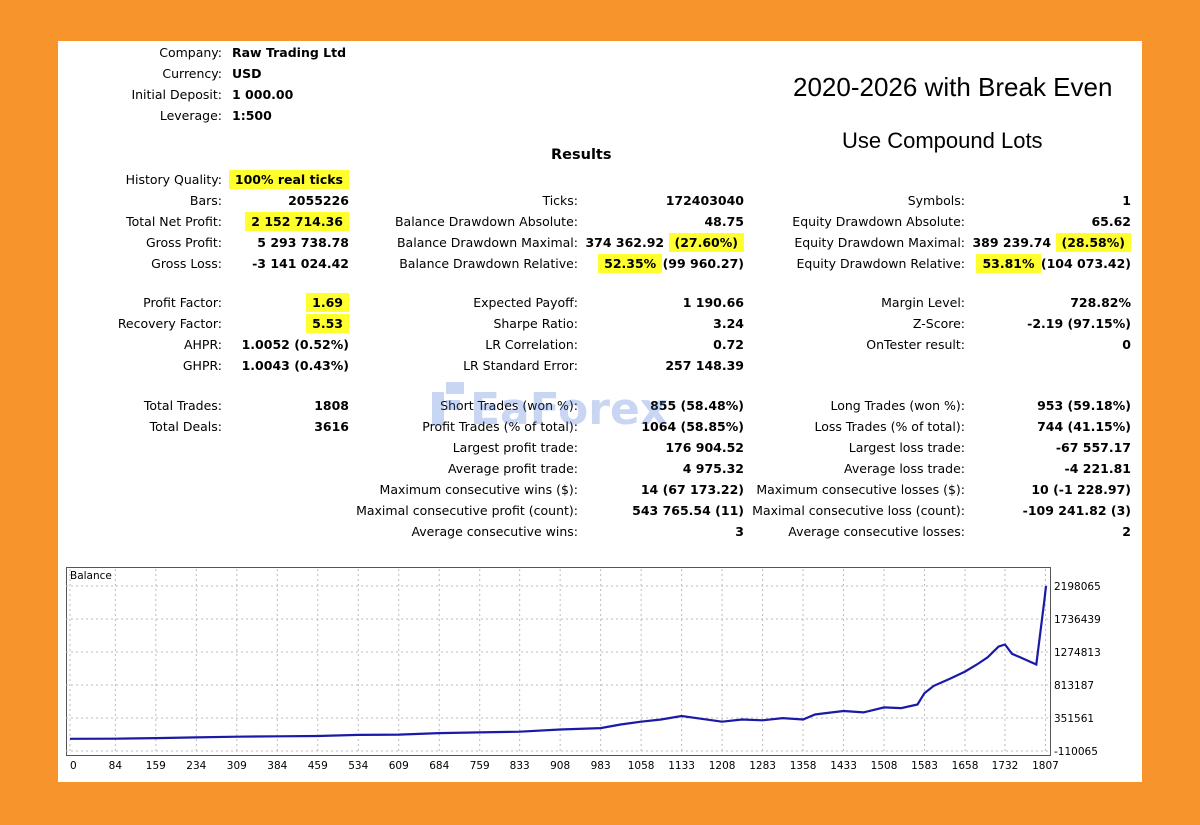 This screenshot has height=825, width=1200. What do you see at coordinates (1079, 323) in the screenshot?
I see `stat-value-text: -2.19 (97.15%)` at bounding box center [1079, 323].